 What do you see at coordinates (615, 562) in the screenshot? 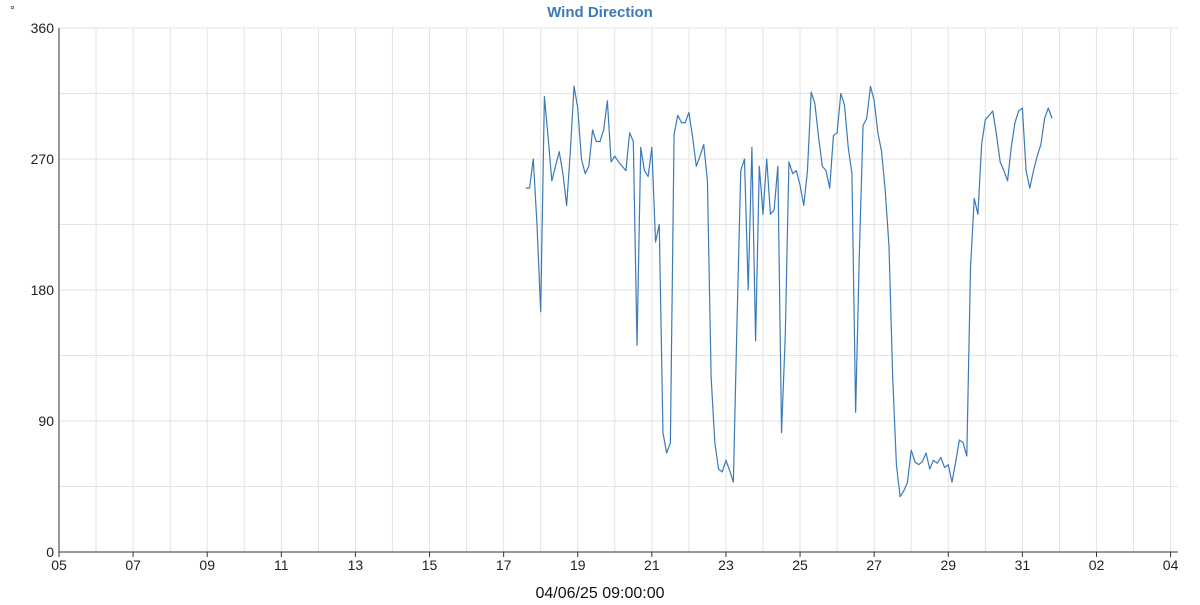
I see `x-tick-labels: 05 07 09 11 13 15 17 19 21 23 25 27 29 31 02 04` at bounding box center [615, 562].